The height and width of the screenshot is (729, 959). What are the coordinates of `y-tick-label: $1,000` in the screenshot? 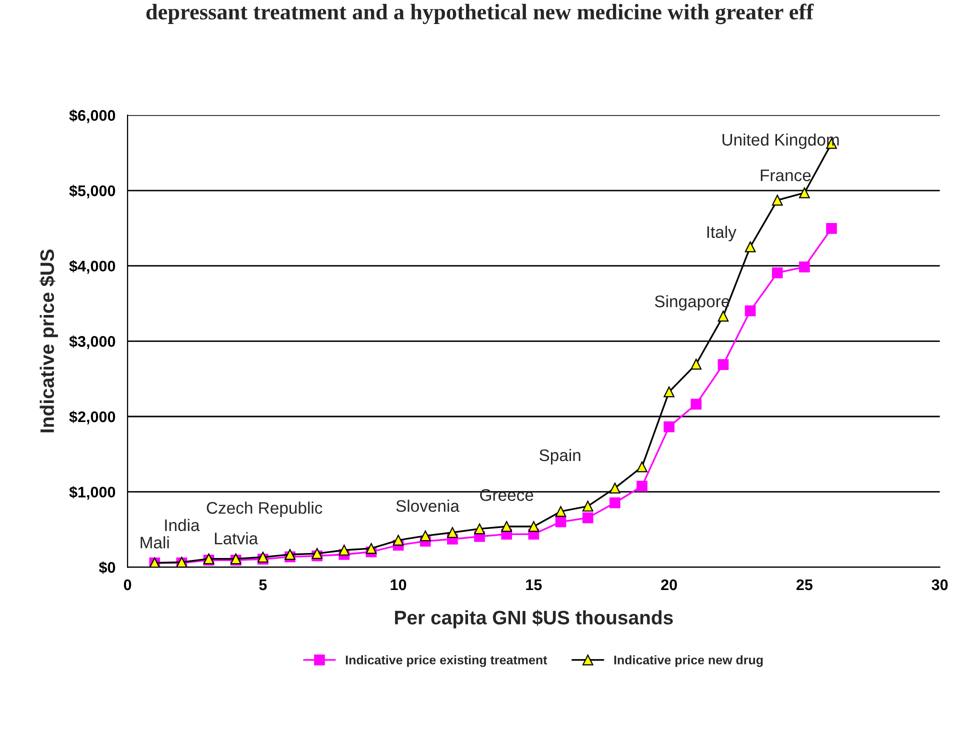 It's located at (92, 493).